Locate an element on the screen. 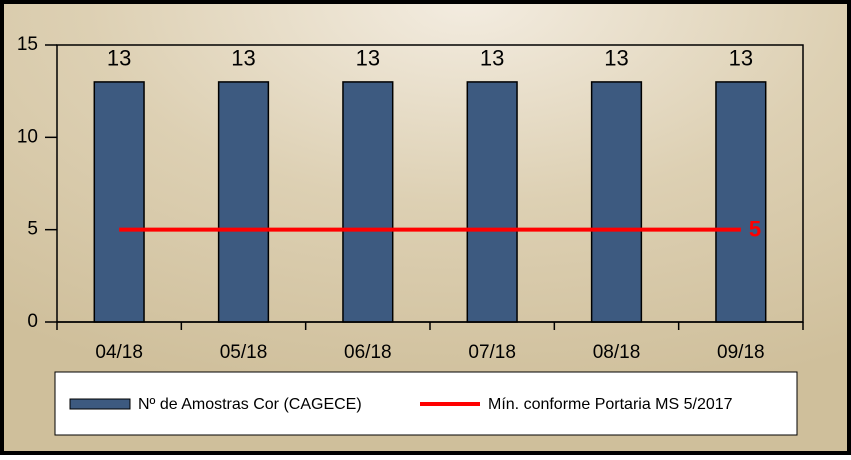  x-tick-label: 06/18 is located at coordinates (368, 352).